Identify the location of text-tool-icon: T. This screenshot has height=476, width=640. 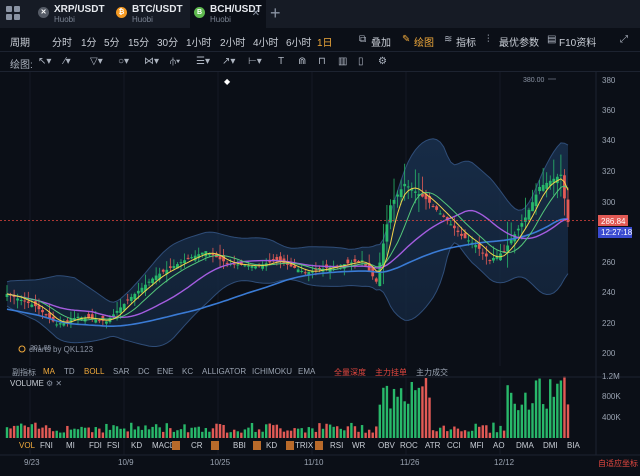
(281, 61).